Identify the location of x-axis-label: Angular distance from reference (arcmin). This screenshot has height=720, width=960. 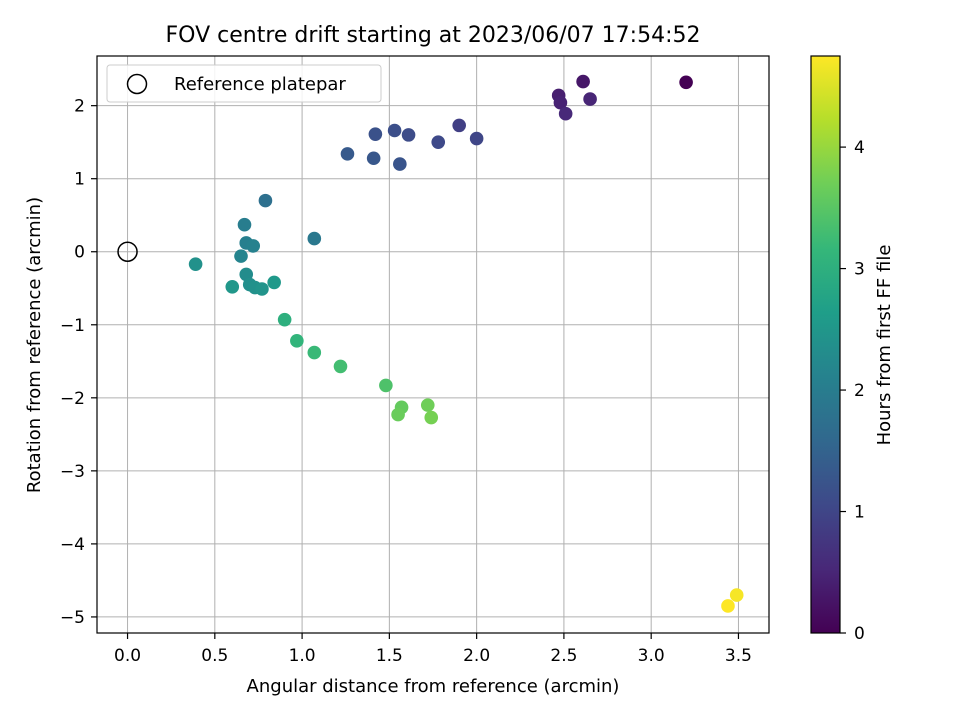
(433, 686).